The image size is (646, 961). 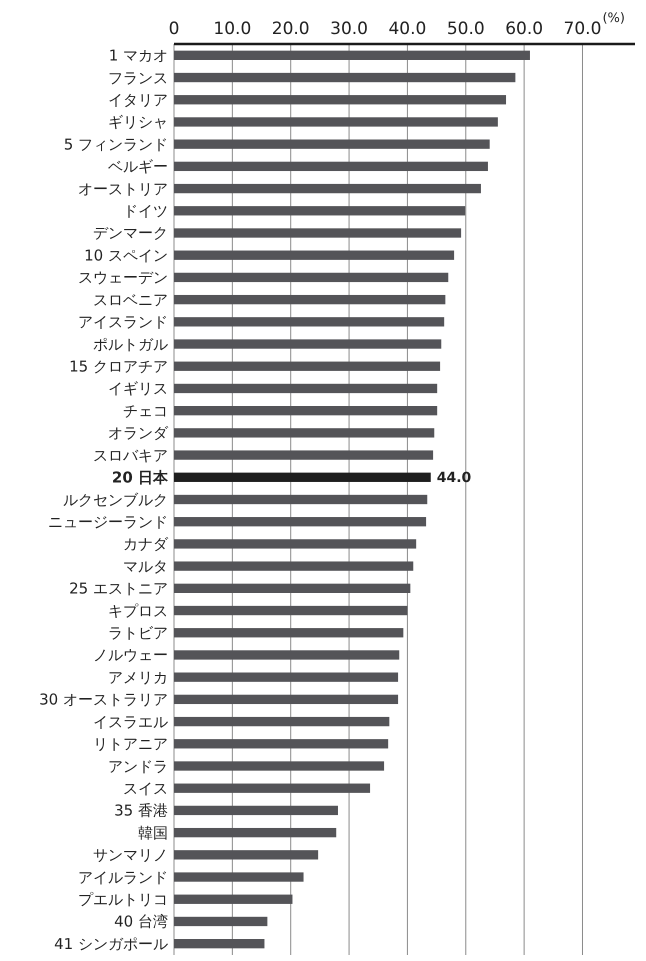 What do you see at coordinates (454, 478) in the screenshot?
I see `data-label: 44.0` at bounding box center [454, 478].